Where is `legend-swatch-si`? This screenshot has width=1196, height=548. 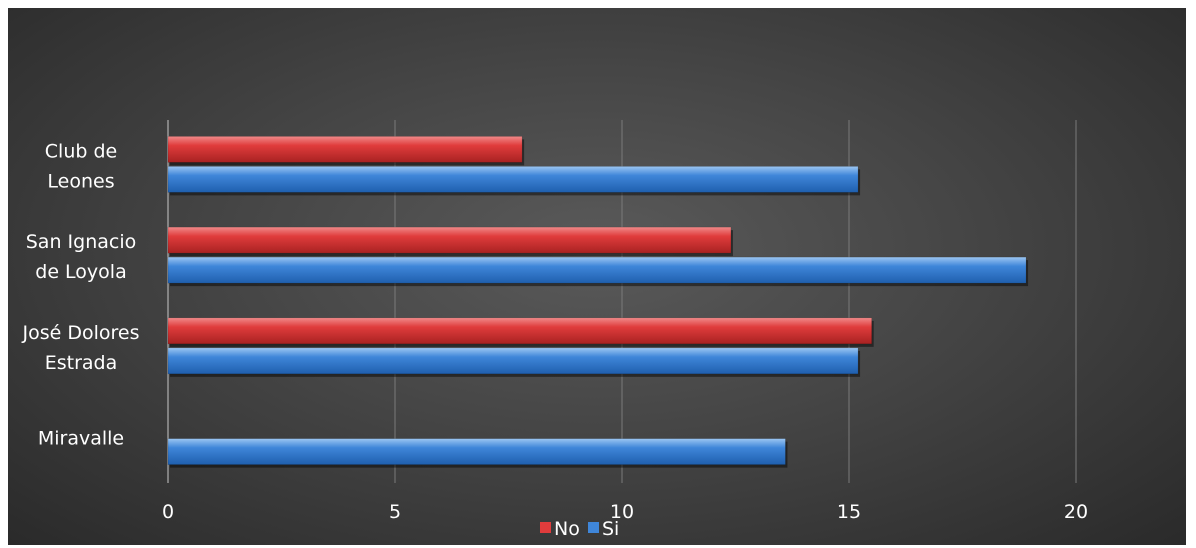
legend-swatch-si is located at coordinates (593, 527).